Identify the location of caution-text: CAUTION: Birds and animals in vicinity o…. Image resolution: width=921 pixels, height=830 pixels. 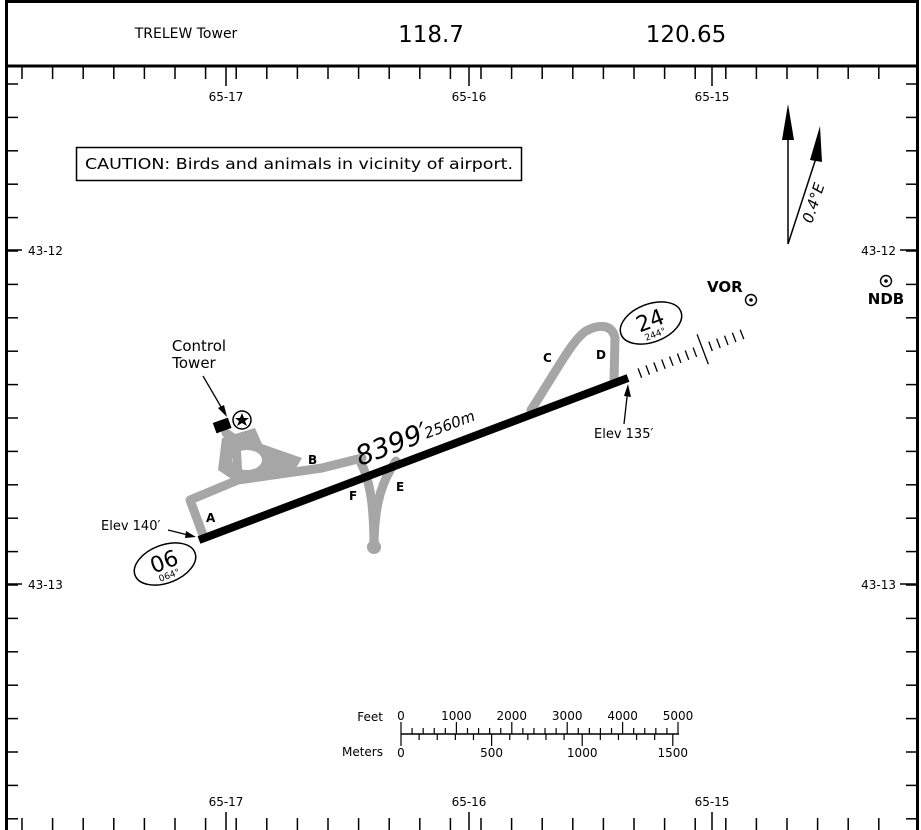
(299, 164).